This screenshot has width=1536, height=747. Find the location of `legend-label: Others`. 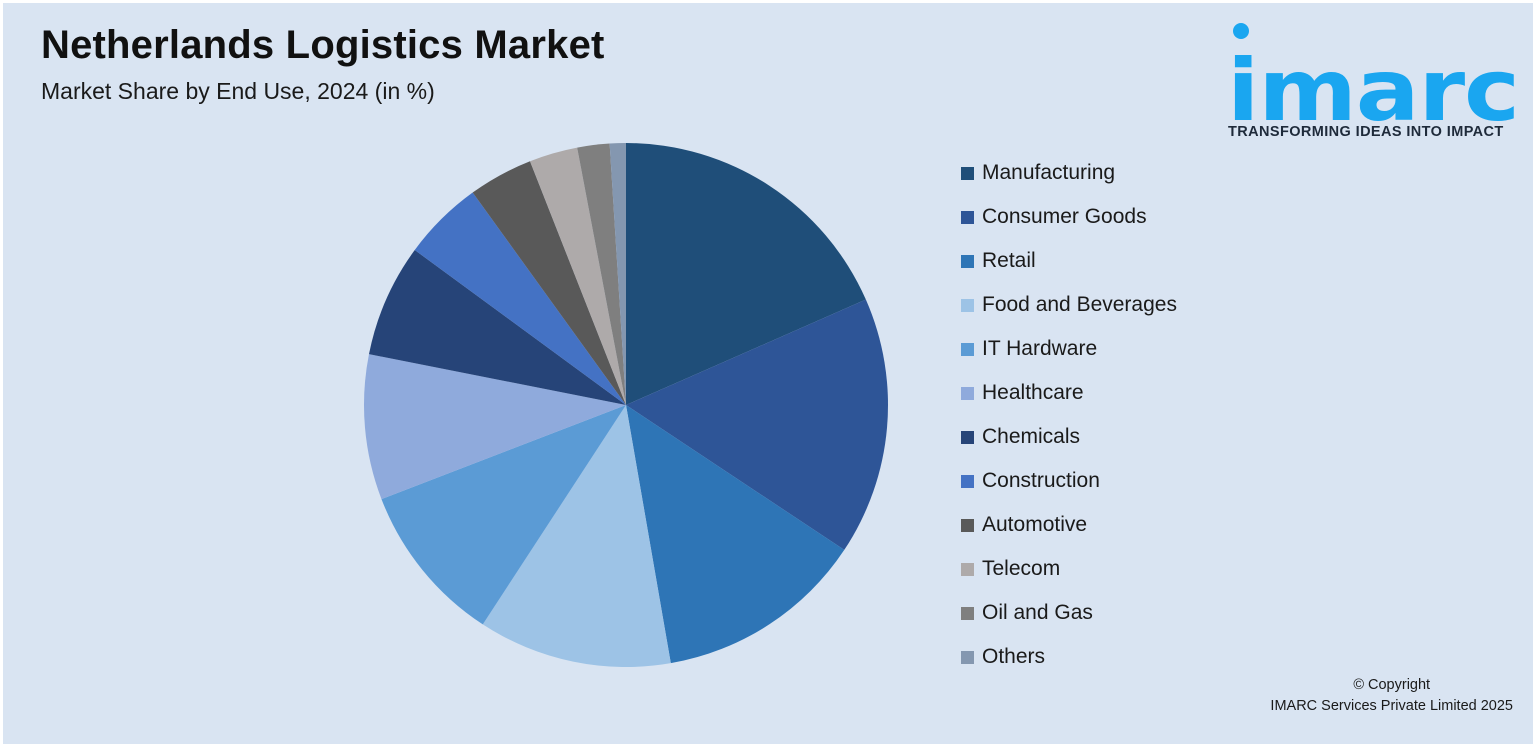

legend-label: Others is located at coordinates (1014, 656).